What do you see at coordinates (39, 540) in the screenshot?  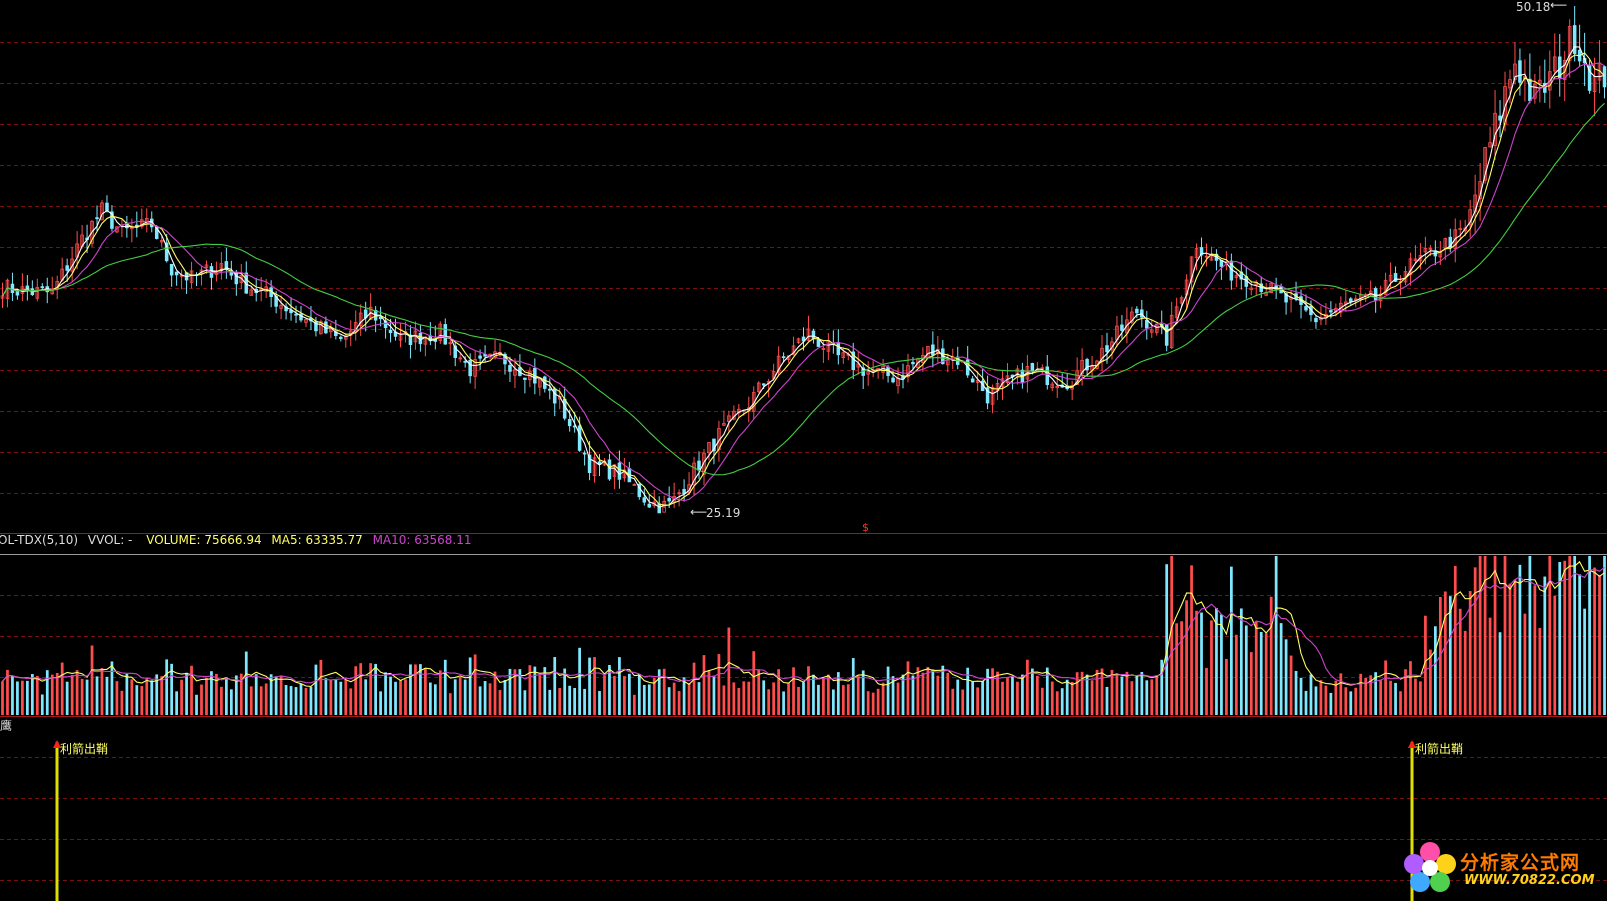 I see `indicator-name: VOL-TDX(5,10)` at bounding box center [39, 540].